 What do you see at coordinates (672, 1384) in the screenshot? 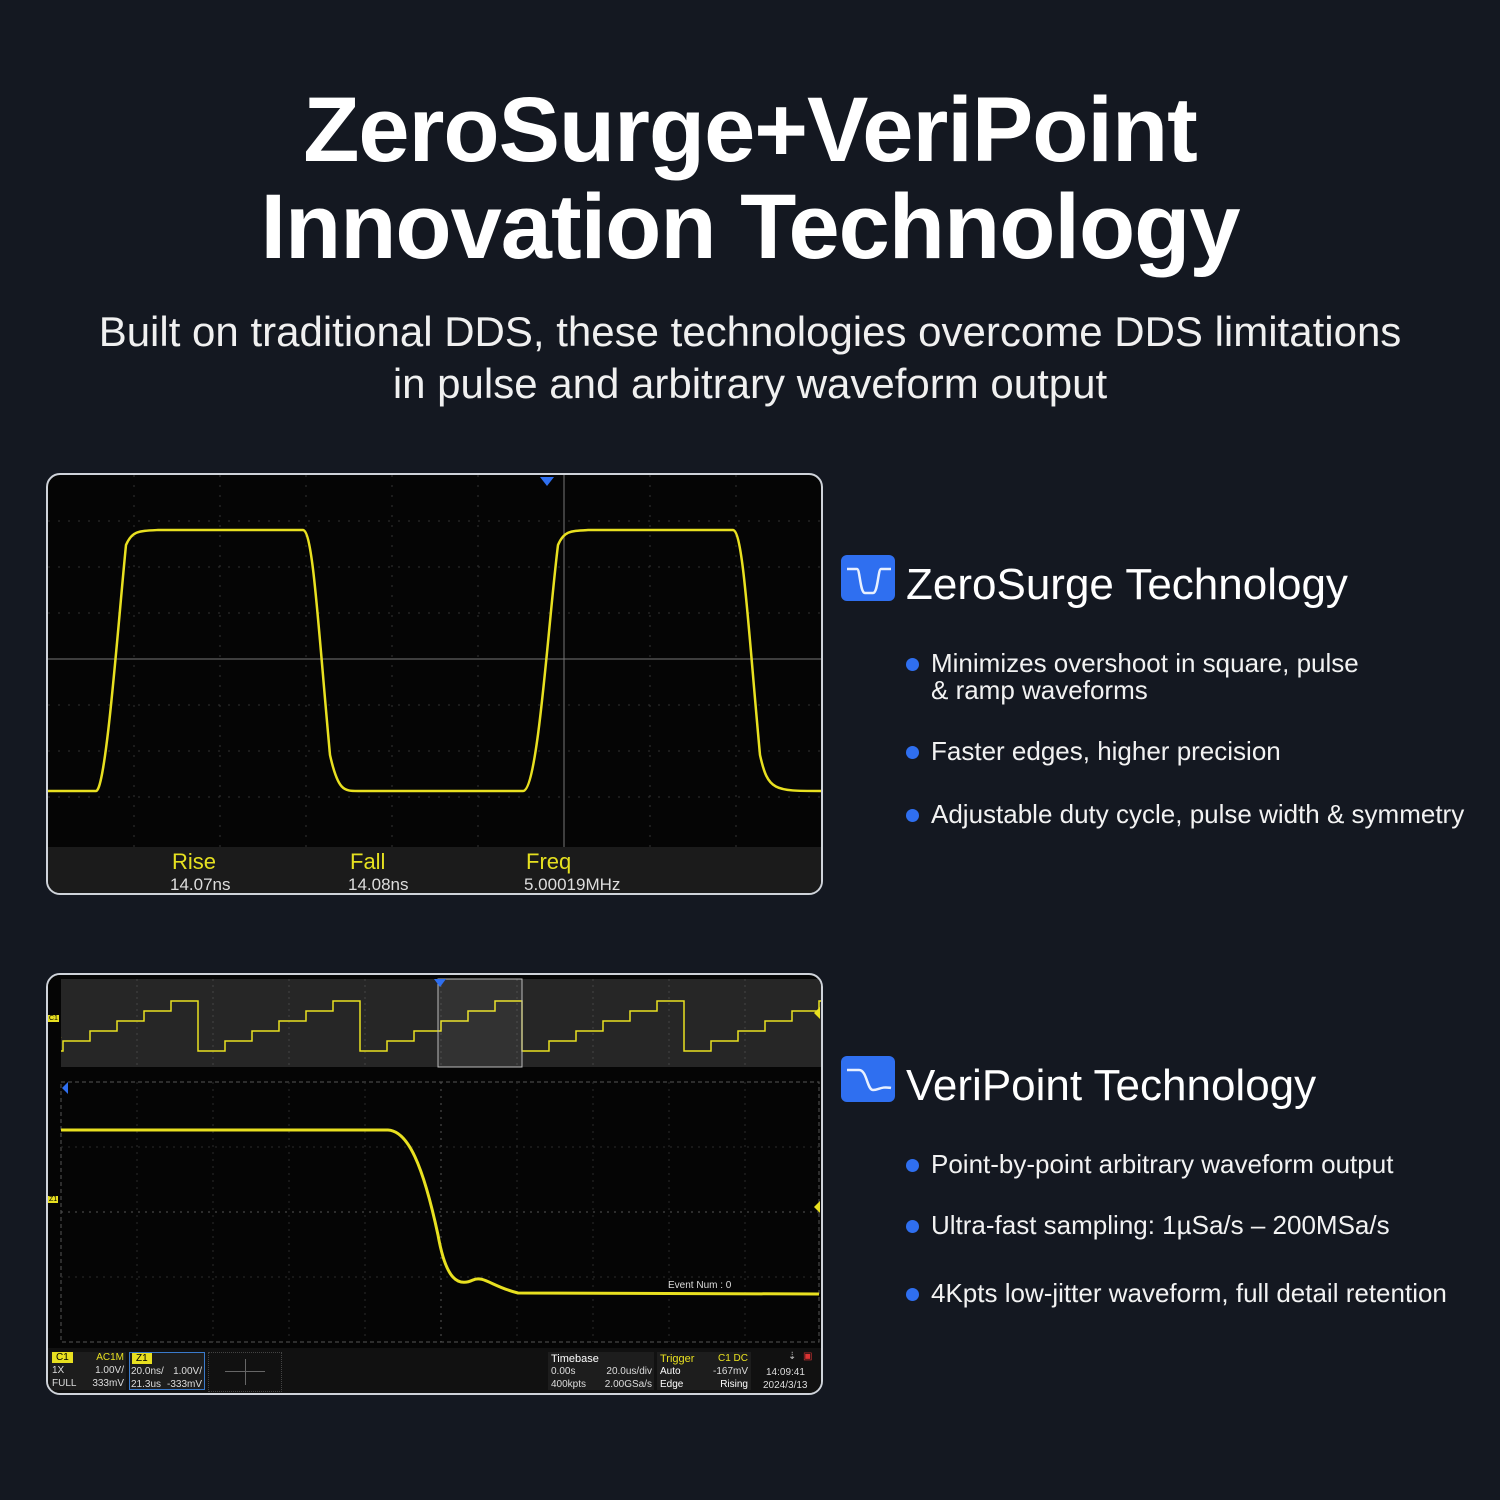
I see `trigger-type: Edge` at bounding box center [672, 1384].